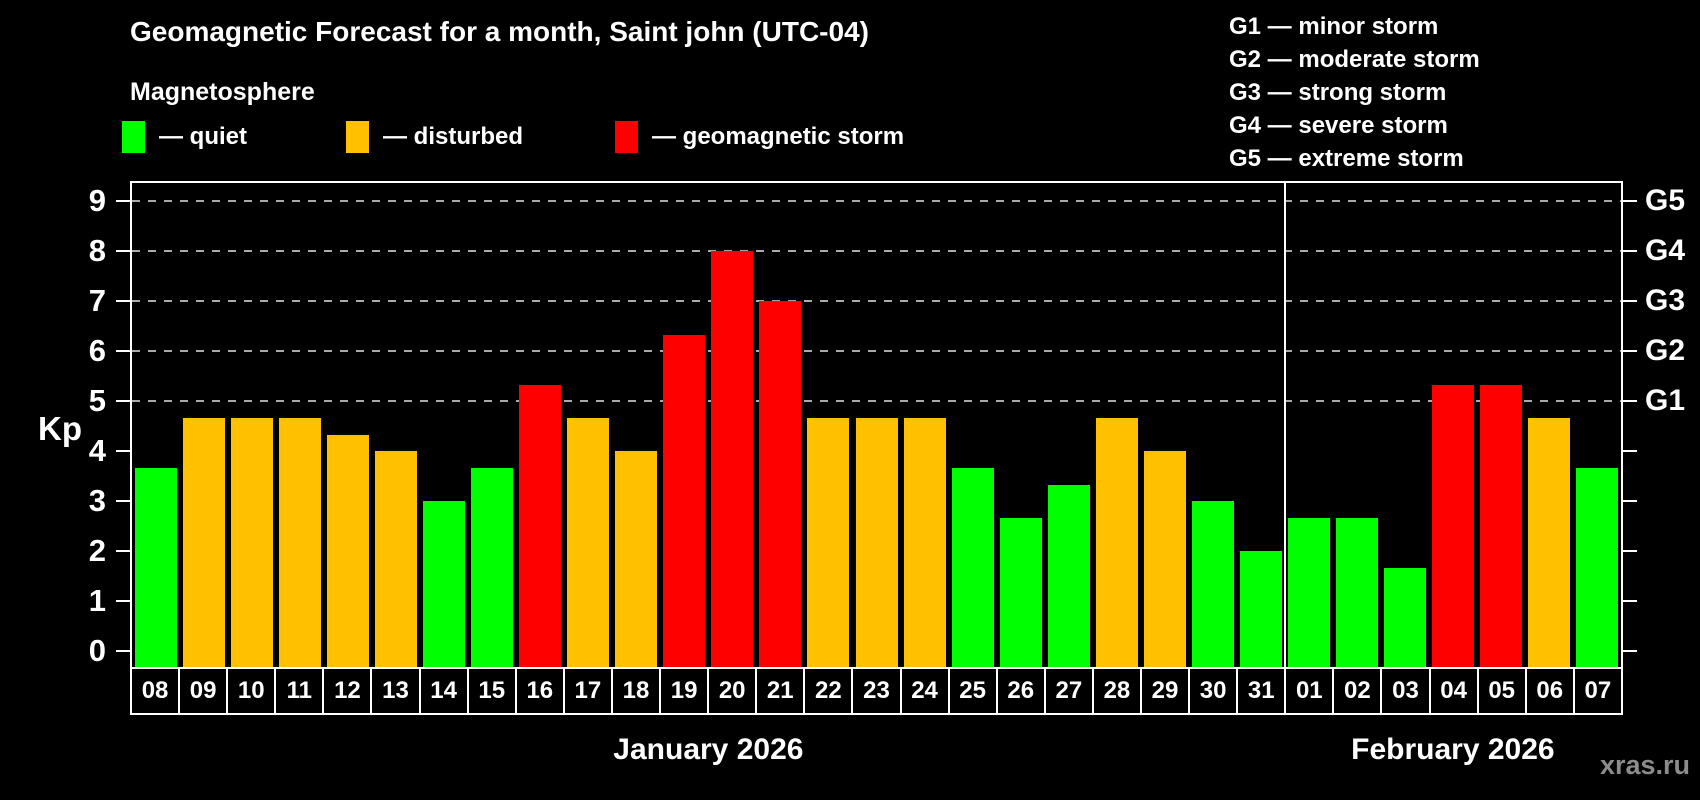 Image resolution: width=1700 pixels, height=800 pixels. I want to click on day-label-jan-16: 16, so click(538, 691).